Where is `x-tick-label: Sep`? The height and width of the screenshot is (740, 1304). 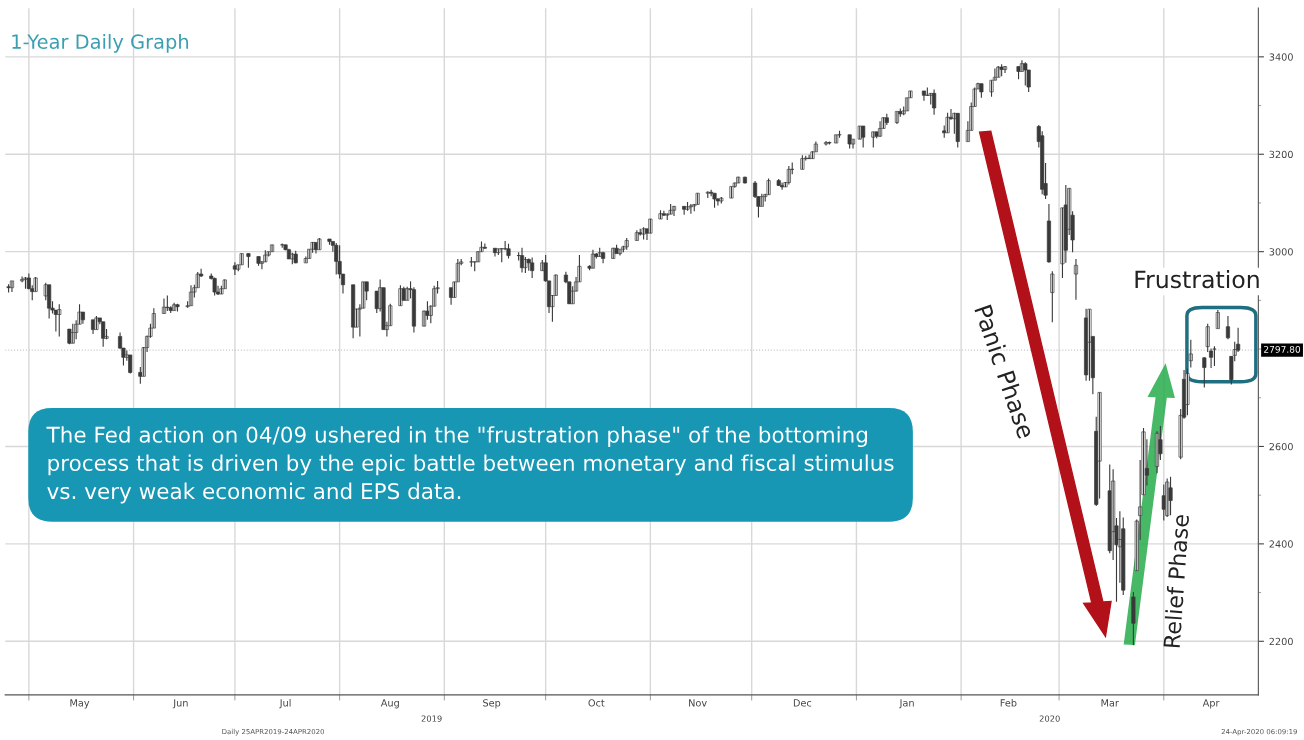
x-tick-label: Sep is located at coordinates (492, 704).